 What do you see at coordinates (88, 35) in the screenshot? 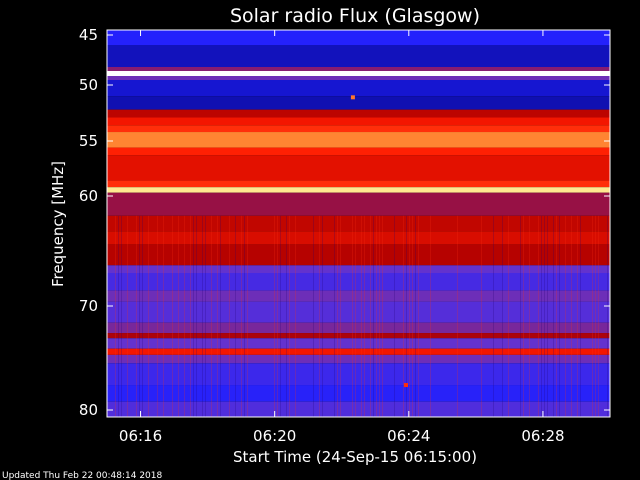
I see `y-tick-label: 45` at bounding box center [88, 35].